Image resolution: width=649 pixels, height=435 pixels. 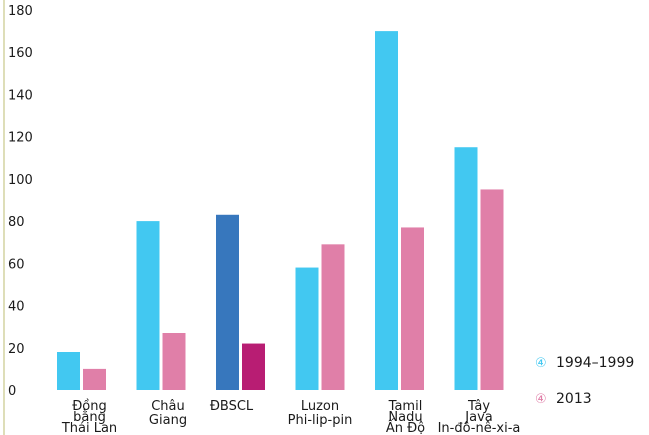 I want to click on y-tick-label: 120, so click(x=20, y=138).